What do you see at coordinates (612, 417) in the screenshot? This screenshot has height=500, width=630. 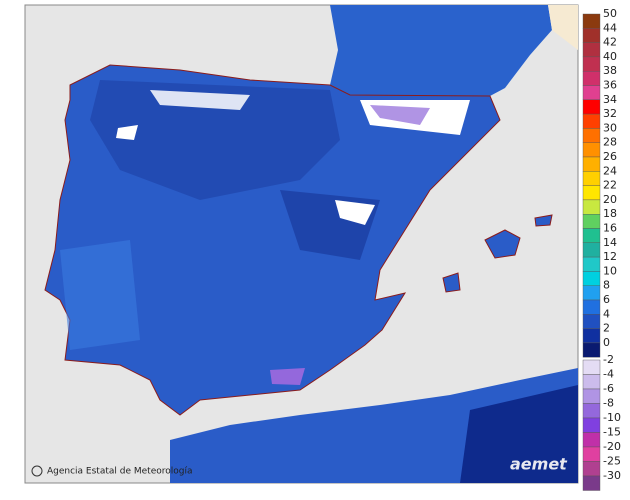 I see `legend-label: -10` at bounding box center [612, 417].